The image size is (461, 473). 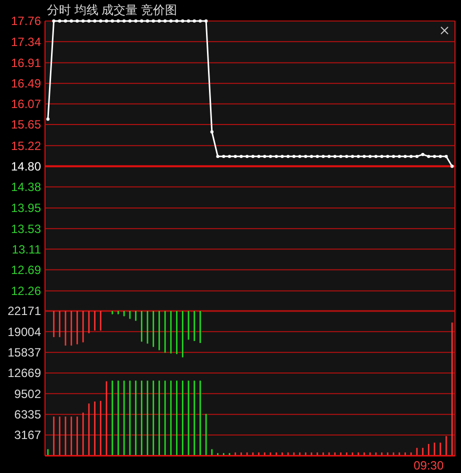 What do you see at coordinates (25, 311) in the screenshot?
I see `y-tick-label: 22171` at bounding box center [25, 311].